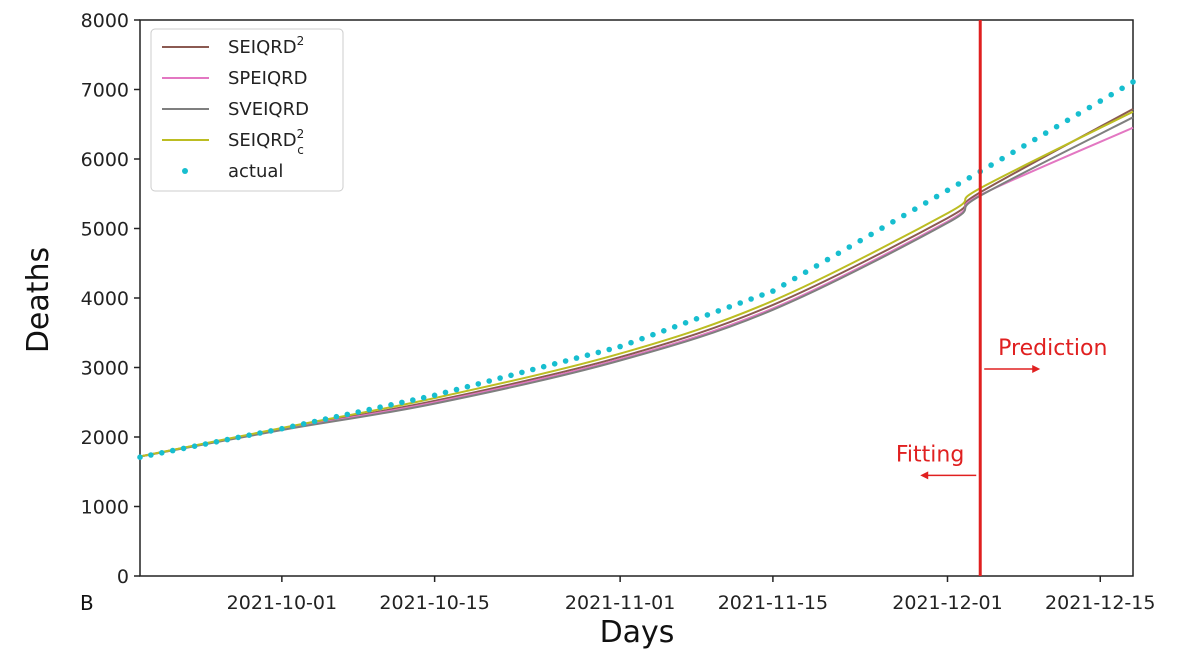 This screenshot has height=652, width=1180. Describe the element at coordinates (930, 454) in the screenshot. I see `fitting-annotation: Fitting` at that location.